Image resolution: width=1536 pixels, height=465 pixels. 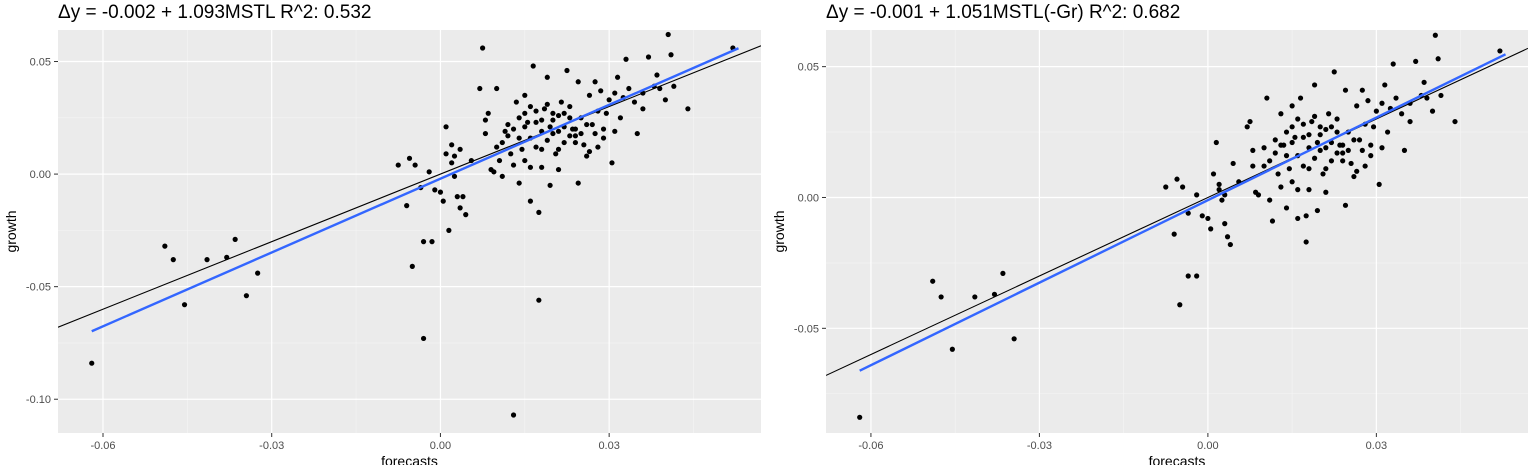 What do you see at coordinates (40, 175) in the screenshot?
I see `y-tick-label: 0.00` at bounding box center [40, 175].